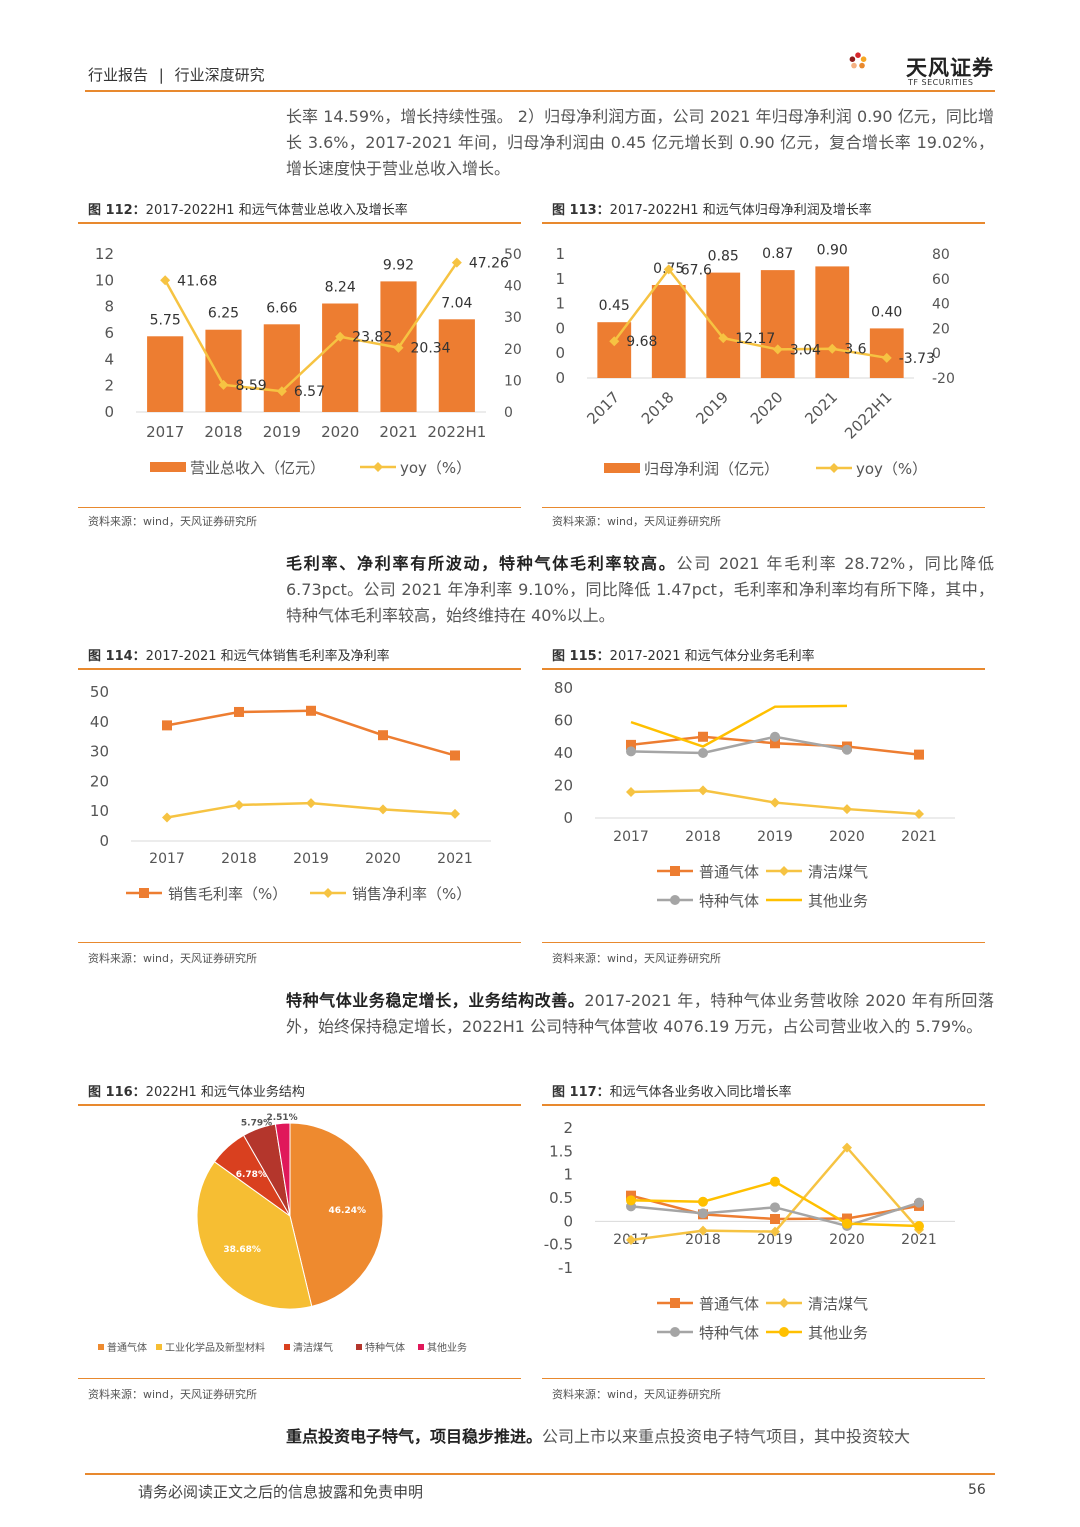  Describe the element at coordinates (512, 287) in the screenshot. I see `y-right-tick-label: 40` at that location.